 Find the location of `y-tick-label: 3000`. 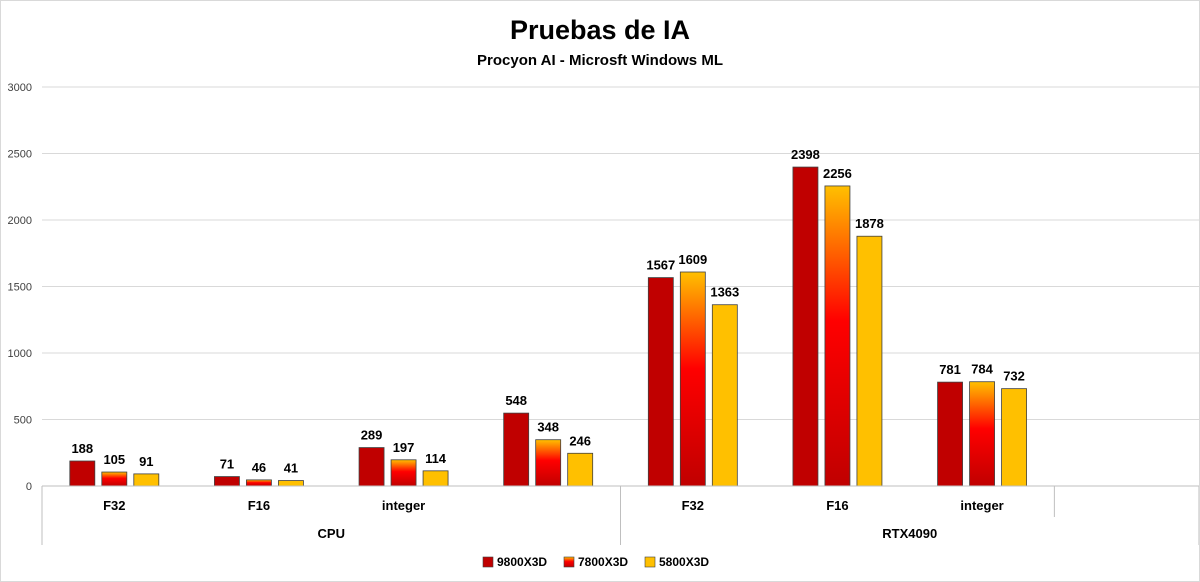

y-tick-label: 3000 is located at coordinates (20, 88).